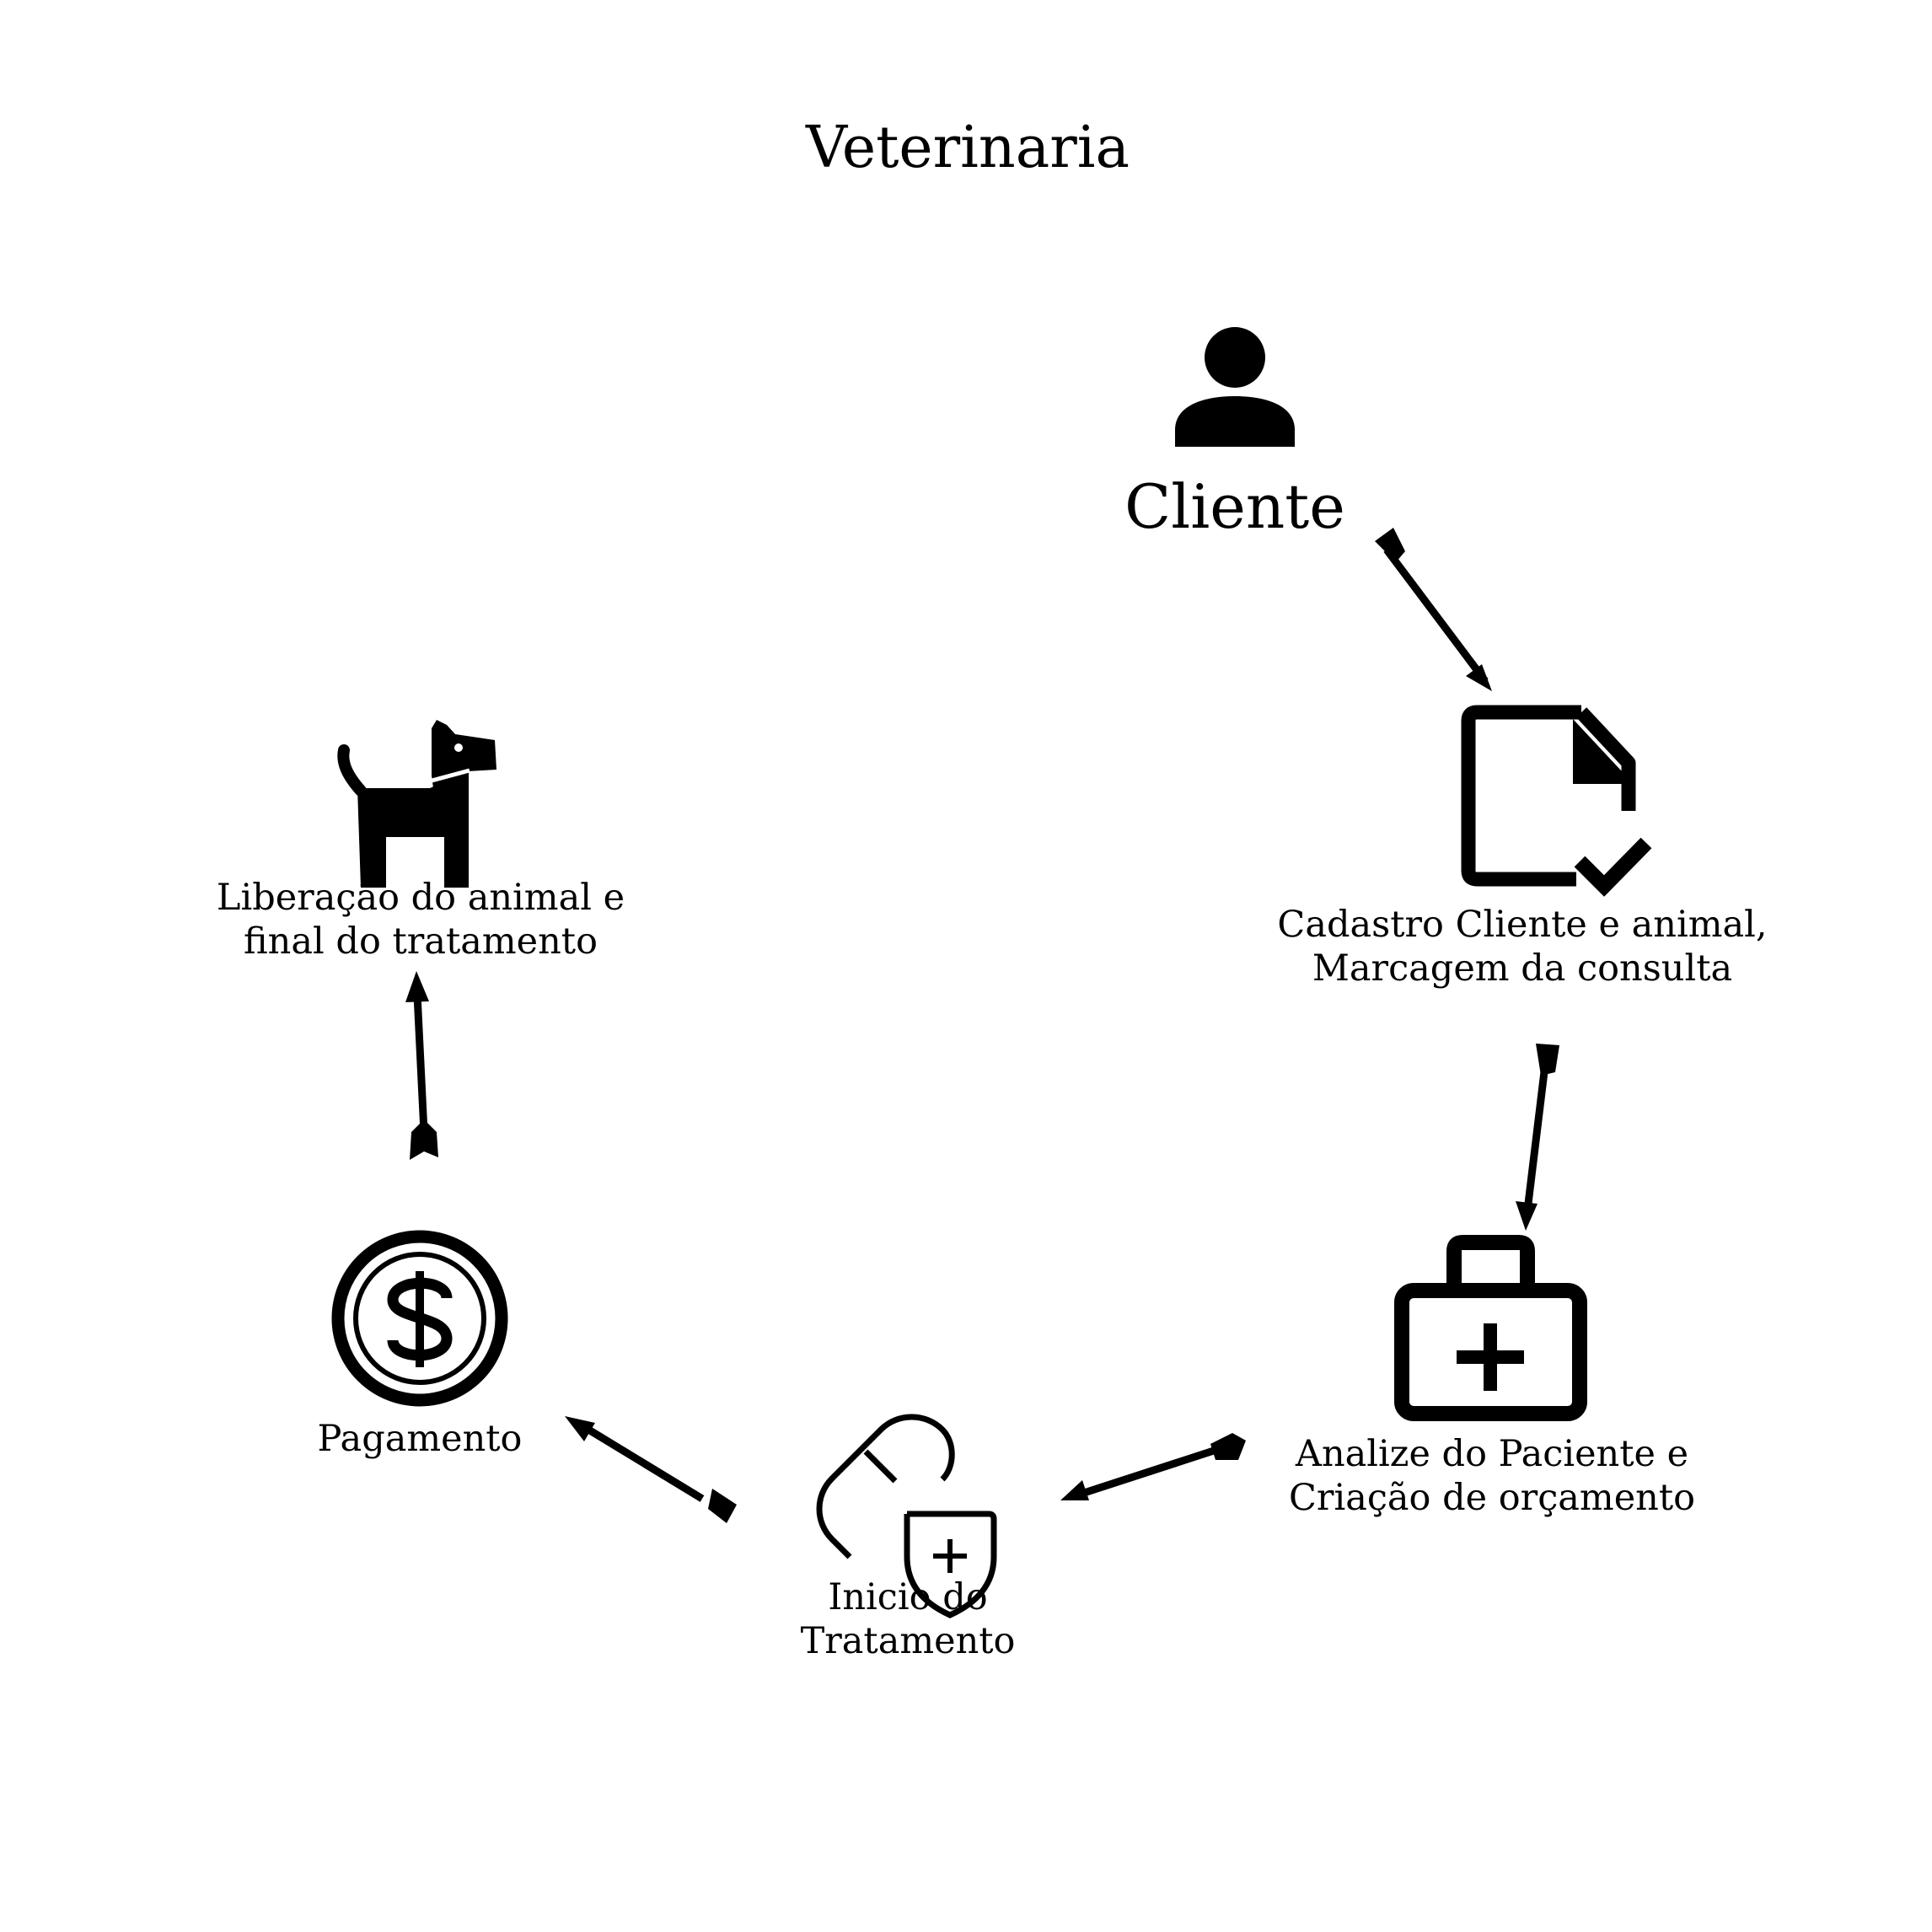 The height and width of the screenshot is (1932, 1932). I want to click on step-label-cliente: Cliente, so click(1234, 506).